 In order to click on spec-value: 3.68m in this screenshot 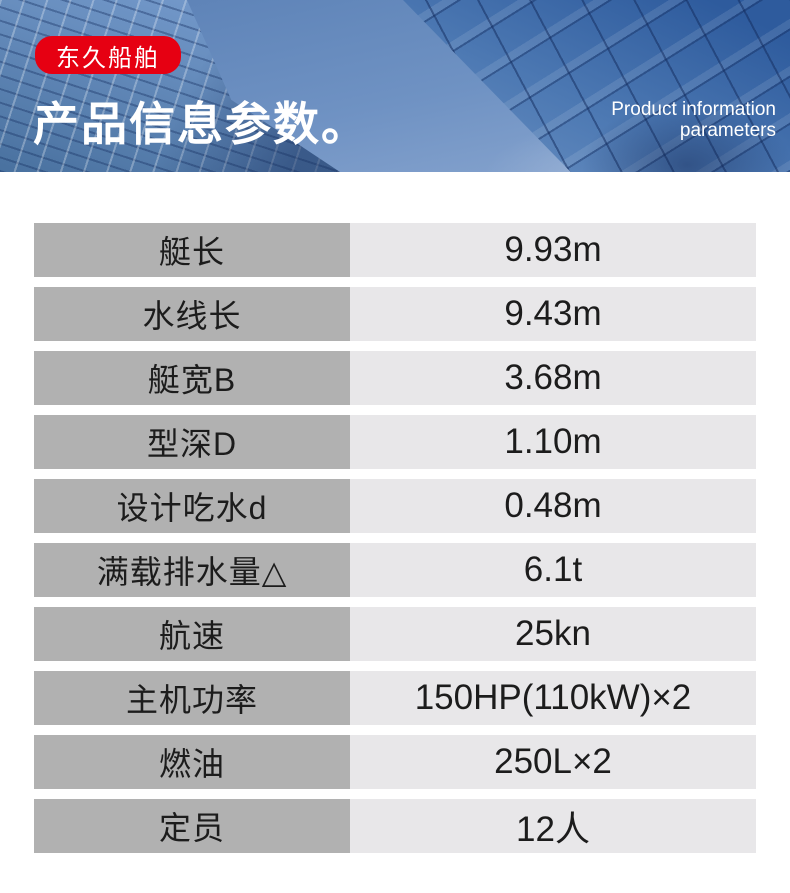, I will do `click(553, 378)`.